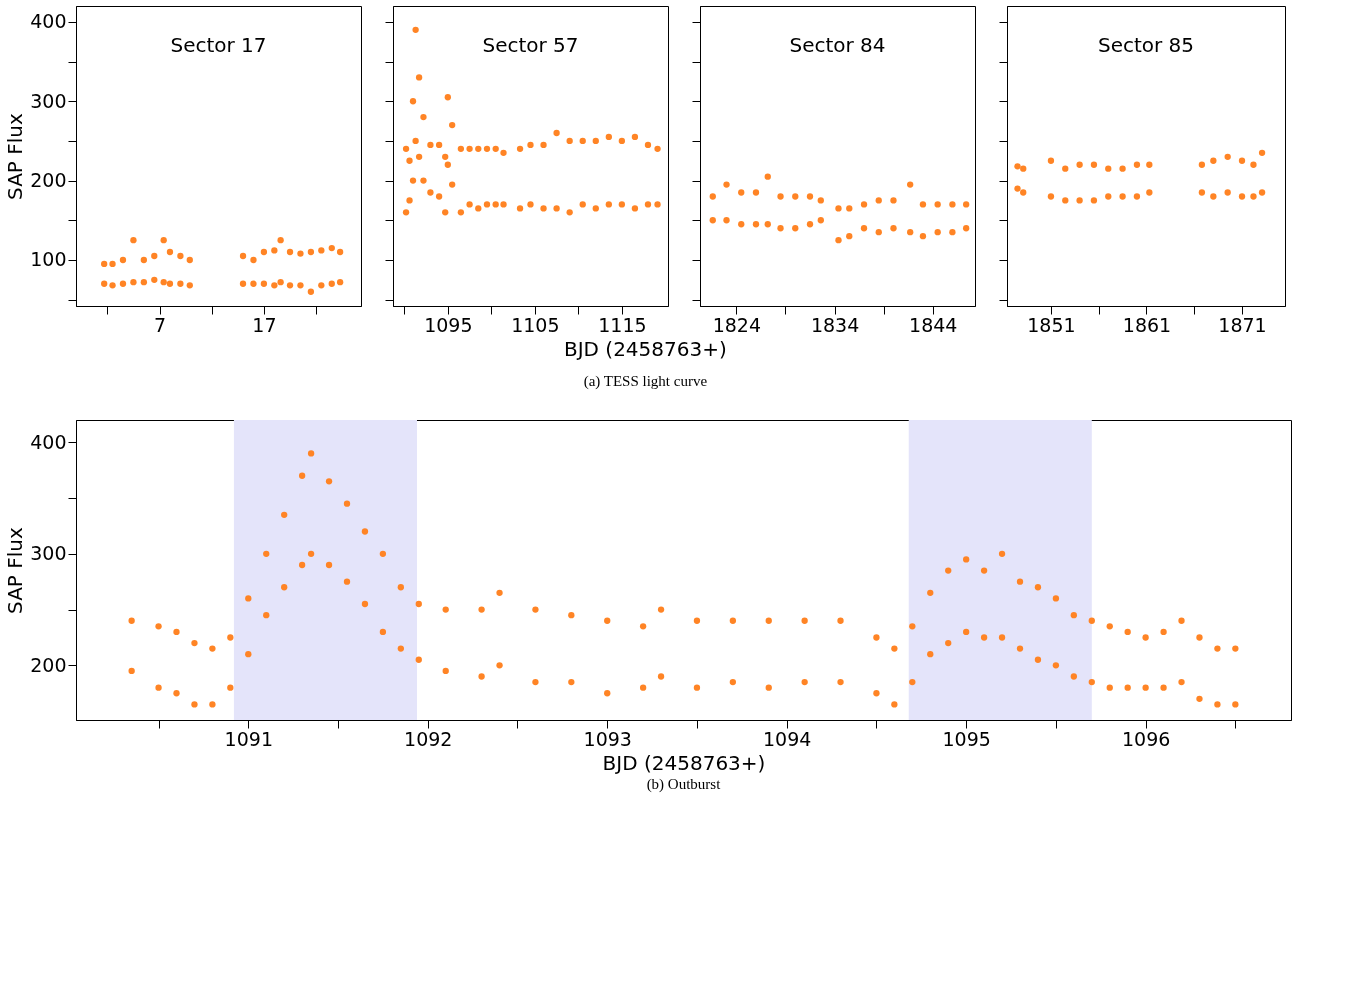 The image size is (1363, 987). What do you see at coordinates (1051, 324) in the screenshot?
I see `x-tick-label: 1851` at bounding box center [1051, 324].